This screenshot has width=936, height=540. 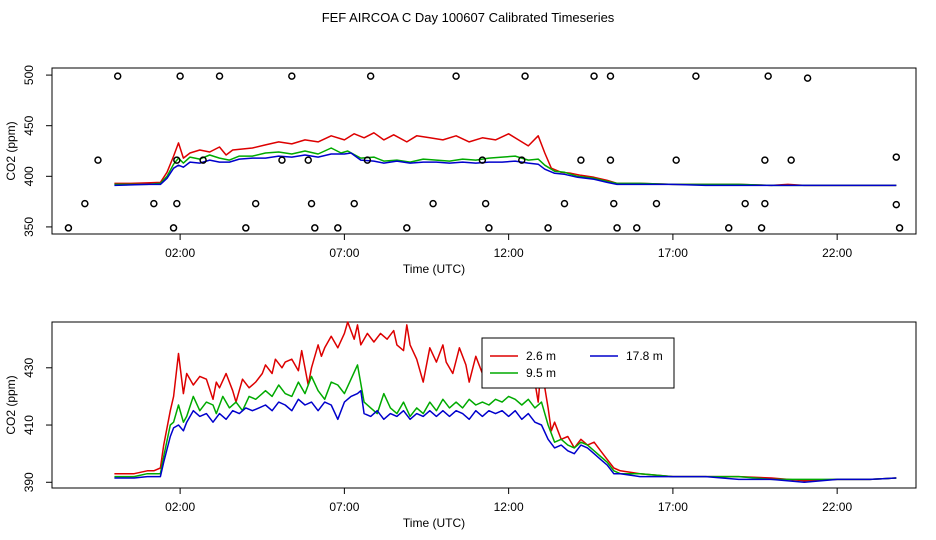 I want to click on legend-label: 9.5 m, so click(x=541, y=373).